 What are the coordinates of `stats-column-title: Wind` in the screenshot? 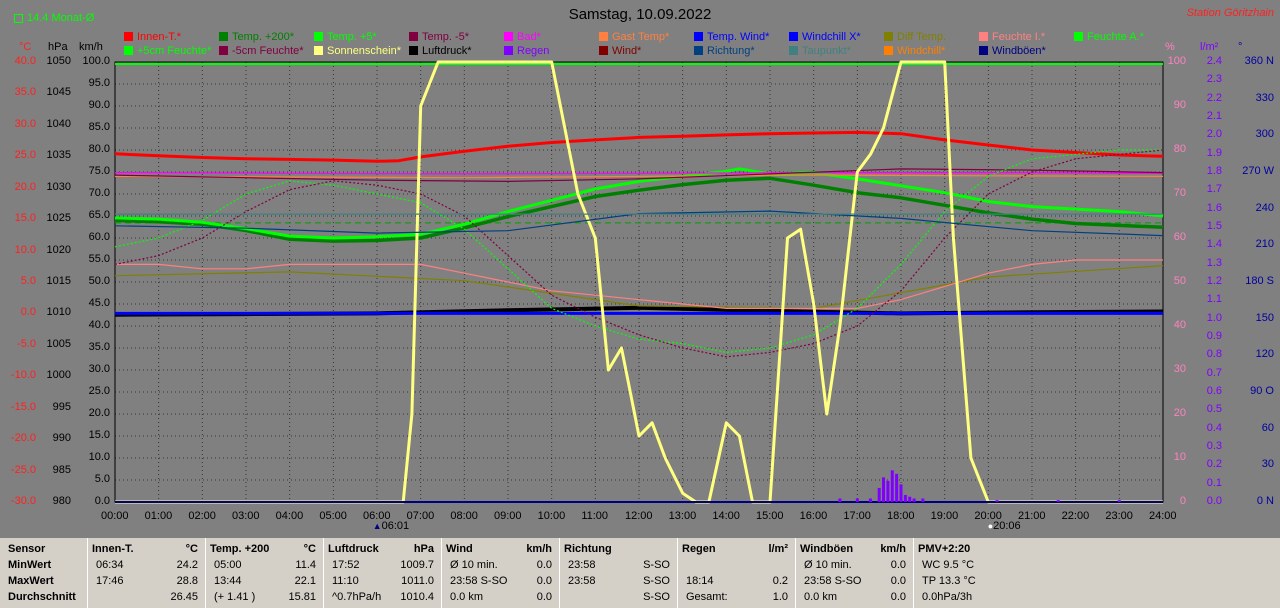 It's located at (459, 549).